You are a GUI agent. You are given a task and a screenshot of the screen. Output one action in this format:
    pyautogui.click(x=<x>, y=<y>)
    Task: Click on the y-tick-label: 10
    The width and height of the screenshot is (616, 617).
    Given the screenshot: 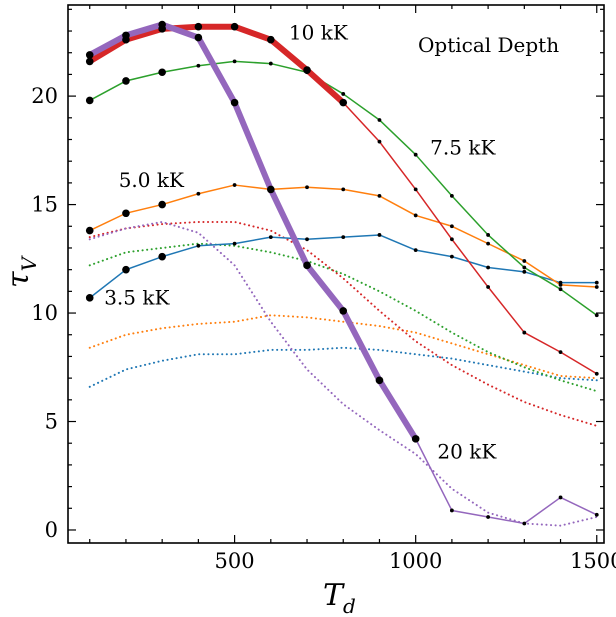 What is the action you would take?
    pyautogui.click(x=44, y=313)
    